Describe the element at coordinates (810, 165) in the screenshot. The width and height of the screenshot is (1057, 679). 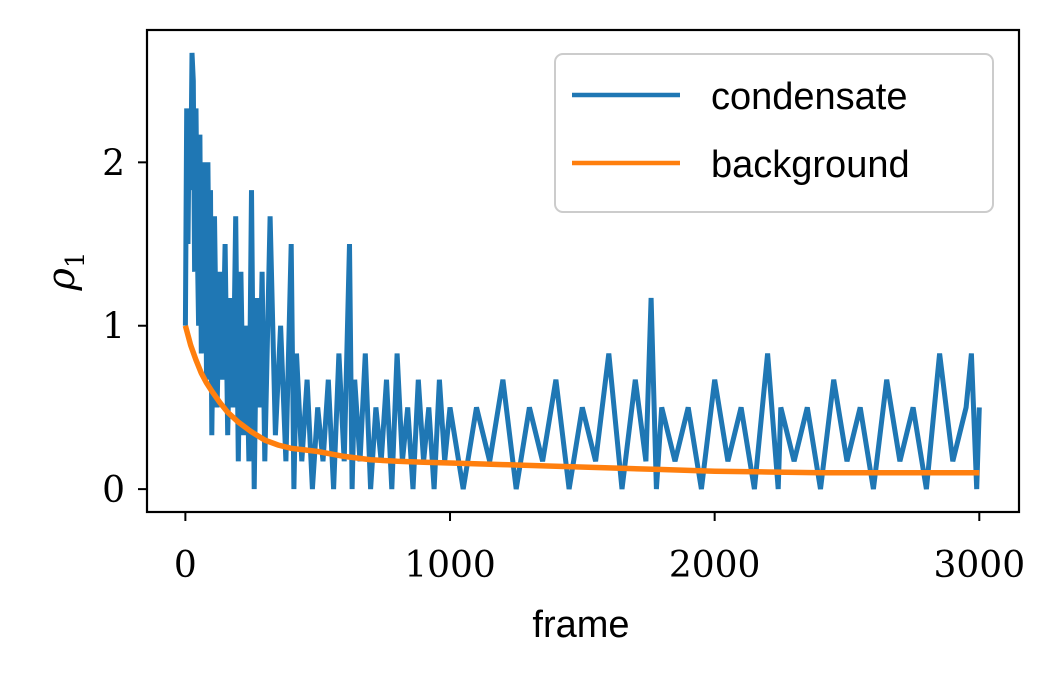
I see `legend-background-label: background` at that location.